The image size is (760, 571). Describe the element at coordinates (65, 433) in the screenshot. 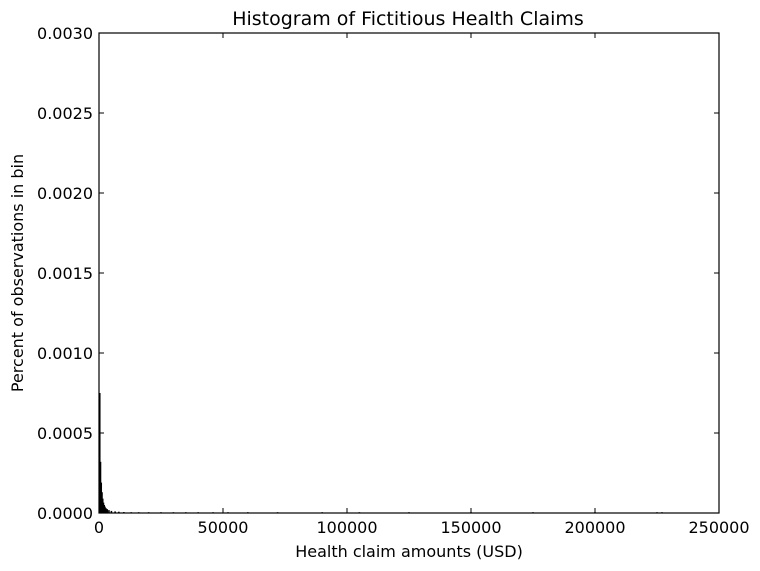

I see `y-tick-label-1: 0.0005` at that location.